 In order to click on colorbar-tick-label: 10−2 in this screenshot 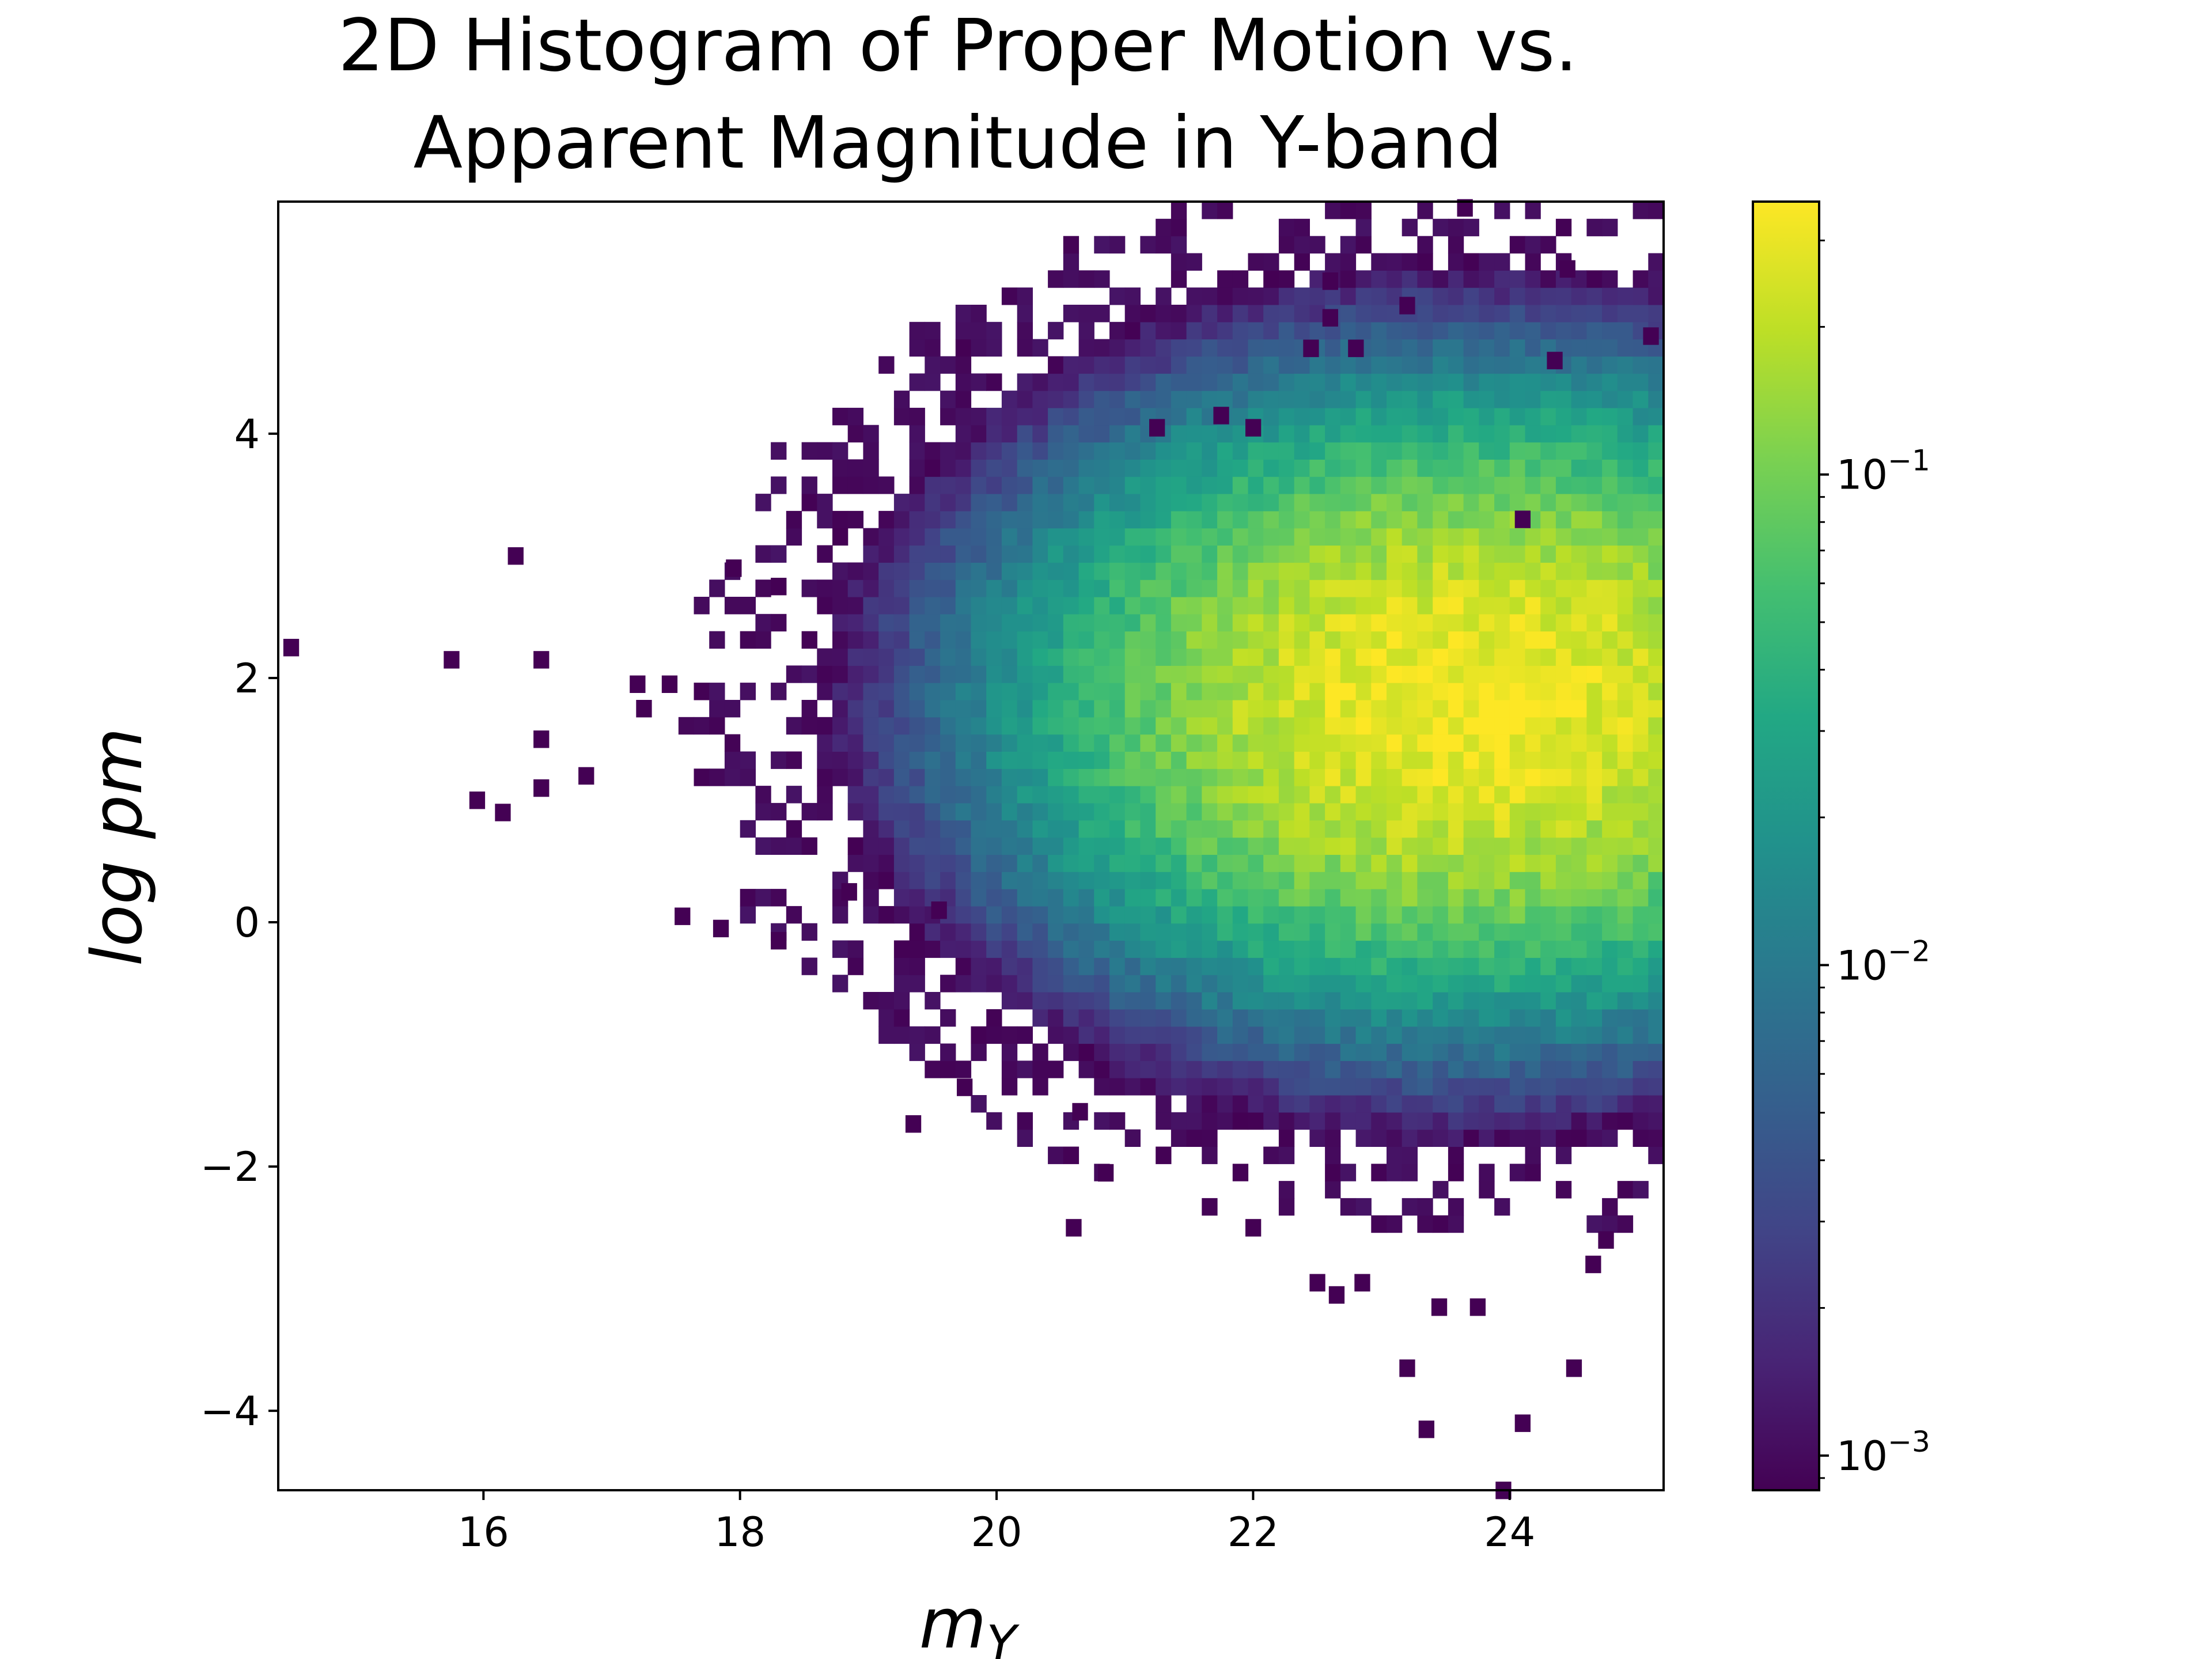, I will do `click(1883, 961)`.